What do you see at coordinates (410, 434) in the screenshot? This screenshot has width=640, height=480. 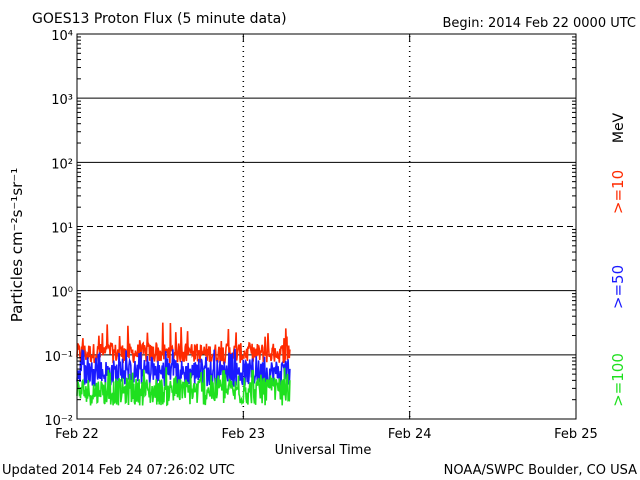 I see `x-tick-label: Feb 24` at bounding box center [410, 434].